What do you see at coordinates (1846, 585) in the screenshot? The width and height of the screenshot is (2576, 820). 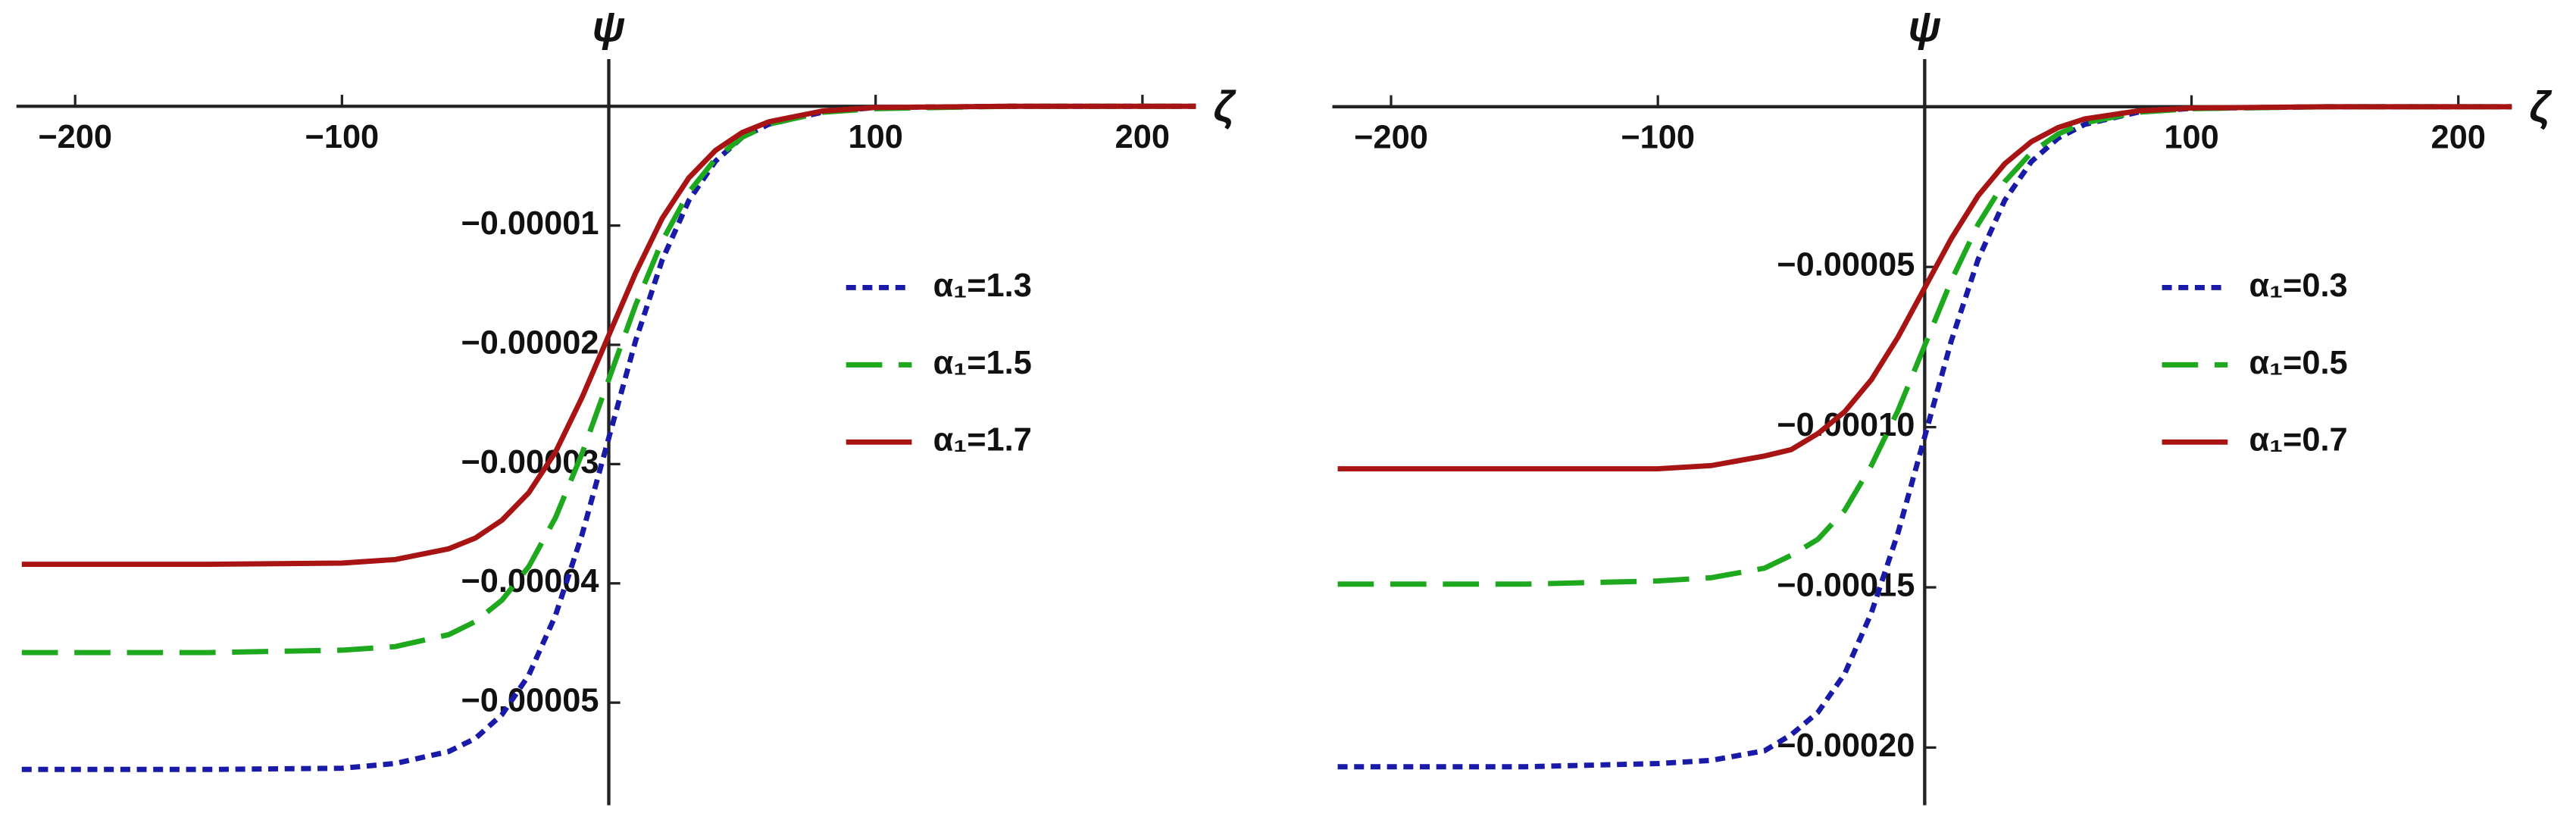 I see `y-tick-label: −0.00015` at bounding box center [1846, 585].